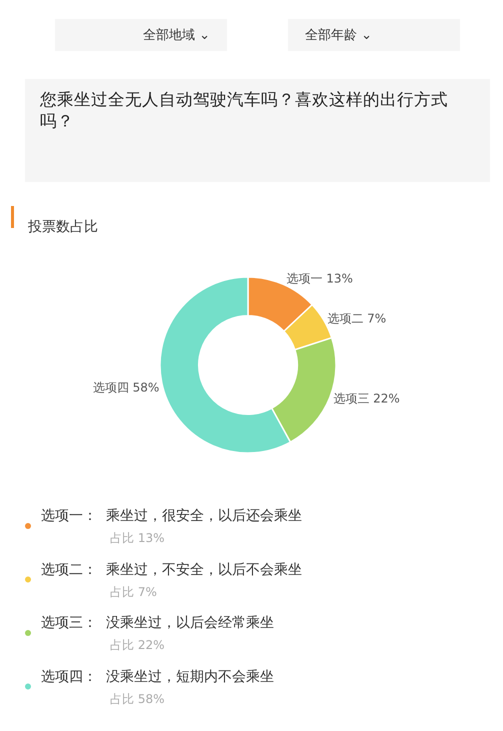  Describe the element at coordinates (171, 570) in the screenshot. I see `text: 选项二： 乘坐过，不安全，以后不会乘坐` at that location.